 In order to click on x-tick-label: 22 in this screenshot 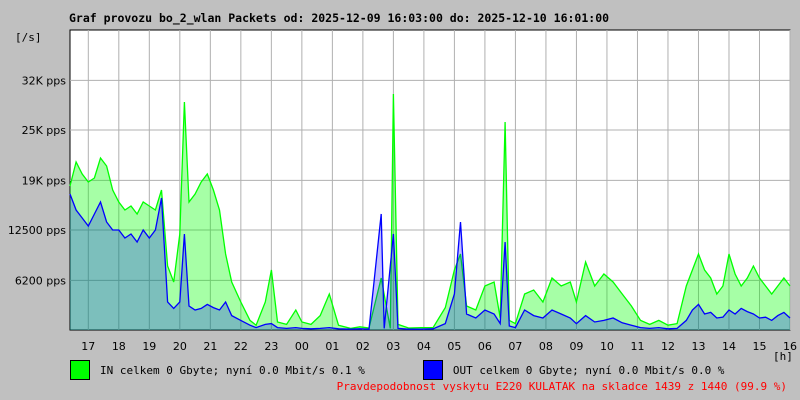, I will do `click(241, 346)`.